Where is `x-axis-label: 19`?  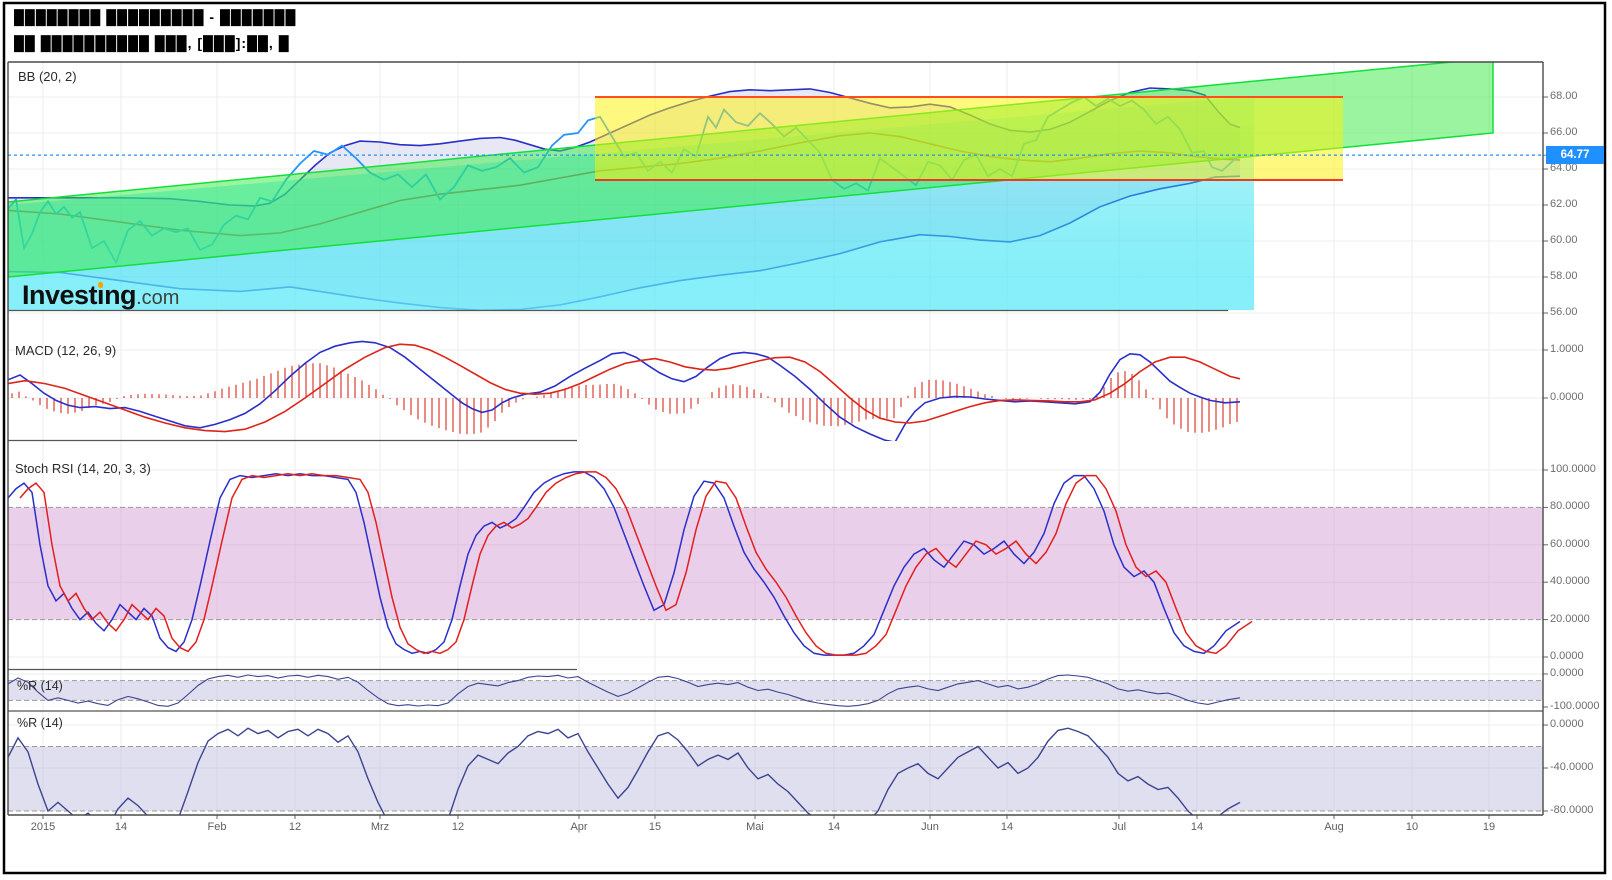 x-axis-label: 19 is located at coordinates (1489, 827).